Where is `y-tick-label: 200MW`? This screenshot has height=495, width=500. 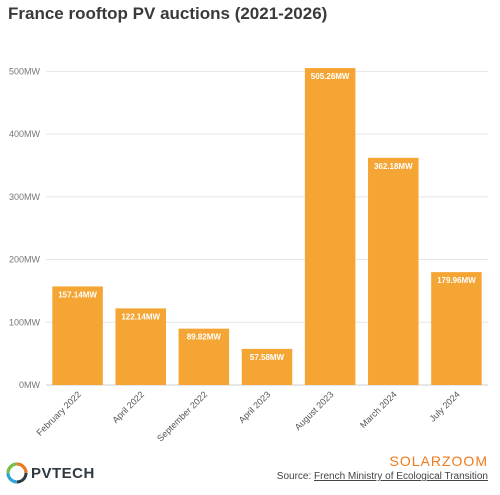 y-tick-label: 200MW is located at coordinates (25, 260).